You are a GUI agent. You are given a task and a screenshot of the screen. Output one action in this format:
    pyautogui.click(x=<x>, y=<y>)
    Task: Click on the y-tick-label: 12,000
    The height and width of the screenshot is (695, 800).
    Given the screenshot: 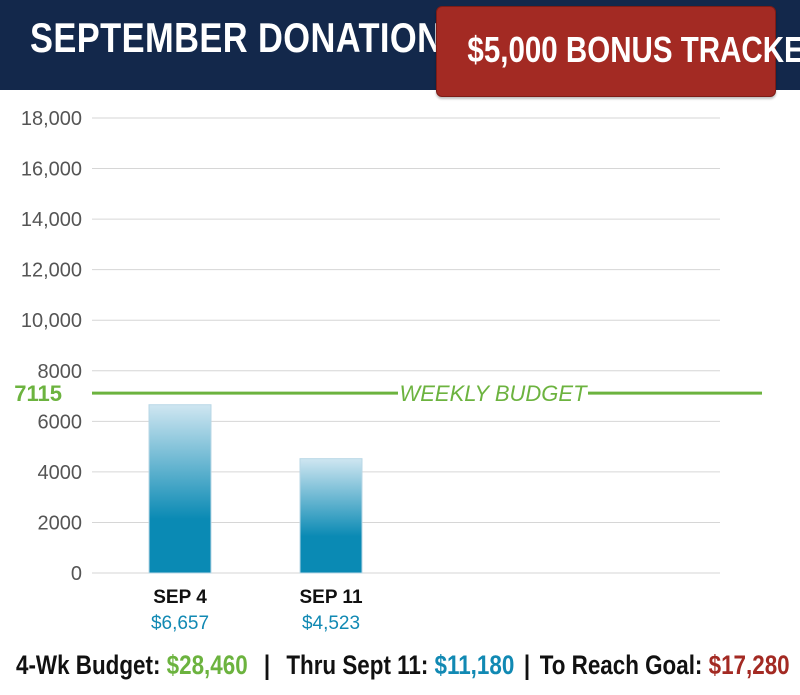 What is the action you would take?
    pyautogui.click(x=51, y=271)
    